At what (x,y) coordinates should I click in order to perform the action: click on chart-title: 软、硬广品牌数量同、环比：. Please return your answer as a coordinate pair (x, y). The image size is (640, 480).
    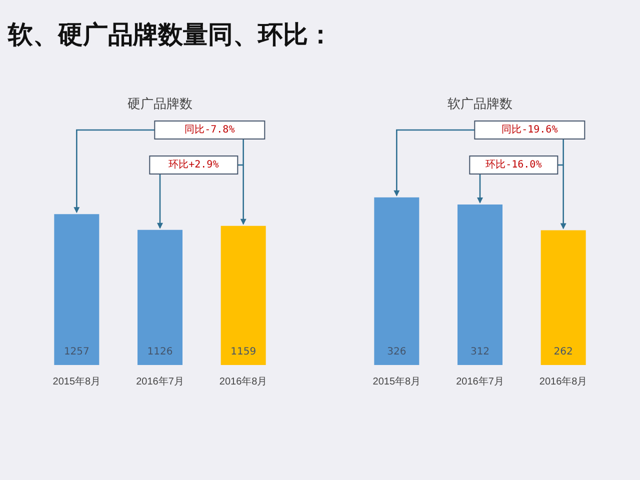
    Looking at the image, I should click on (170, 35).